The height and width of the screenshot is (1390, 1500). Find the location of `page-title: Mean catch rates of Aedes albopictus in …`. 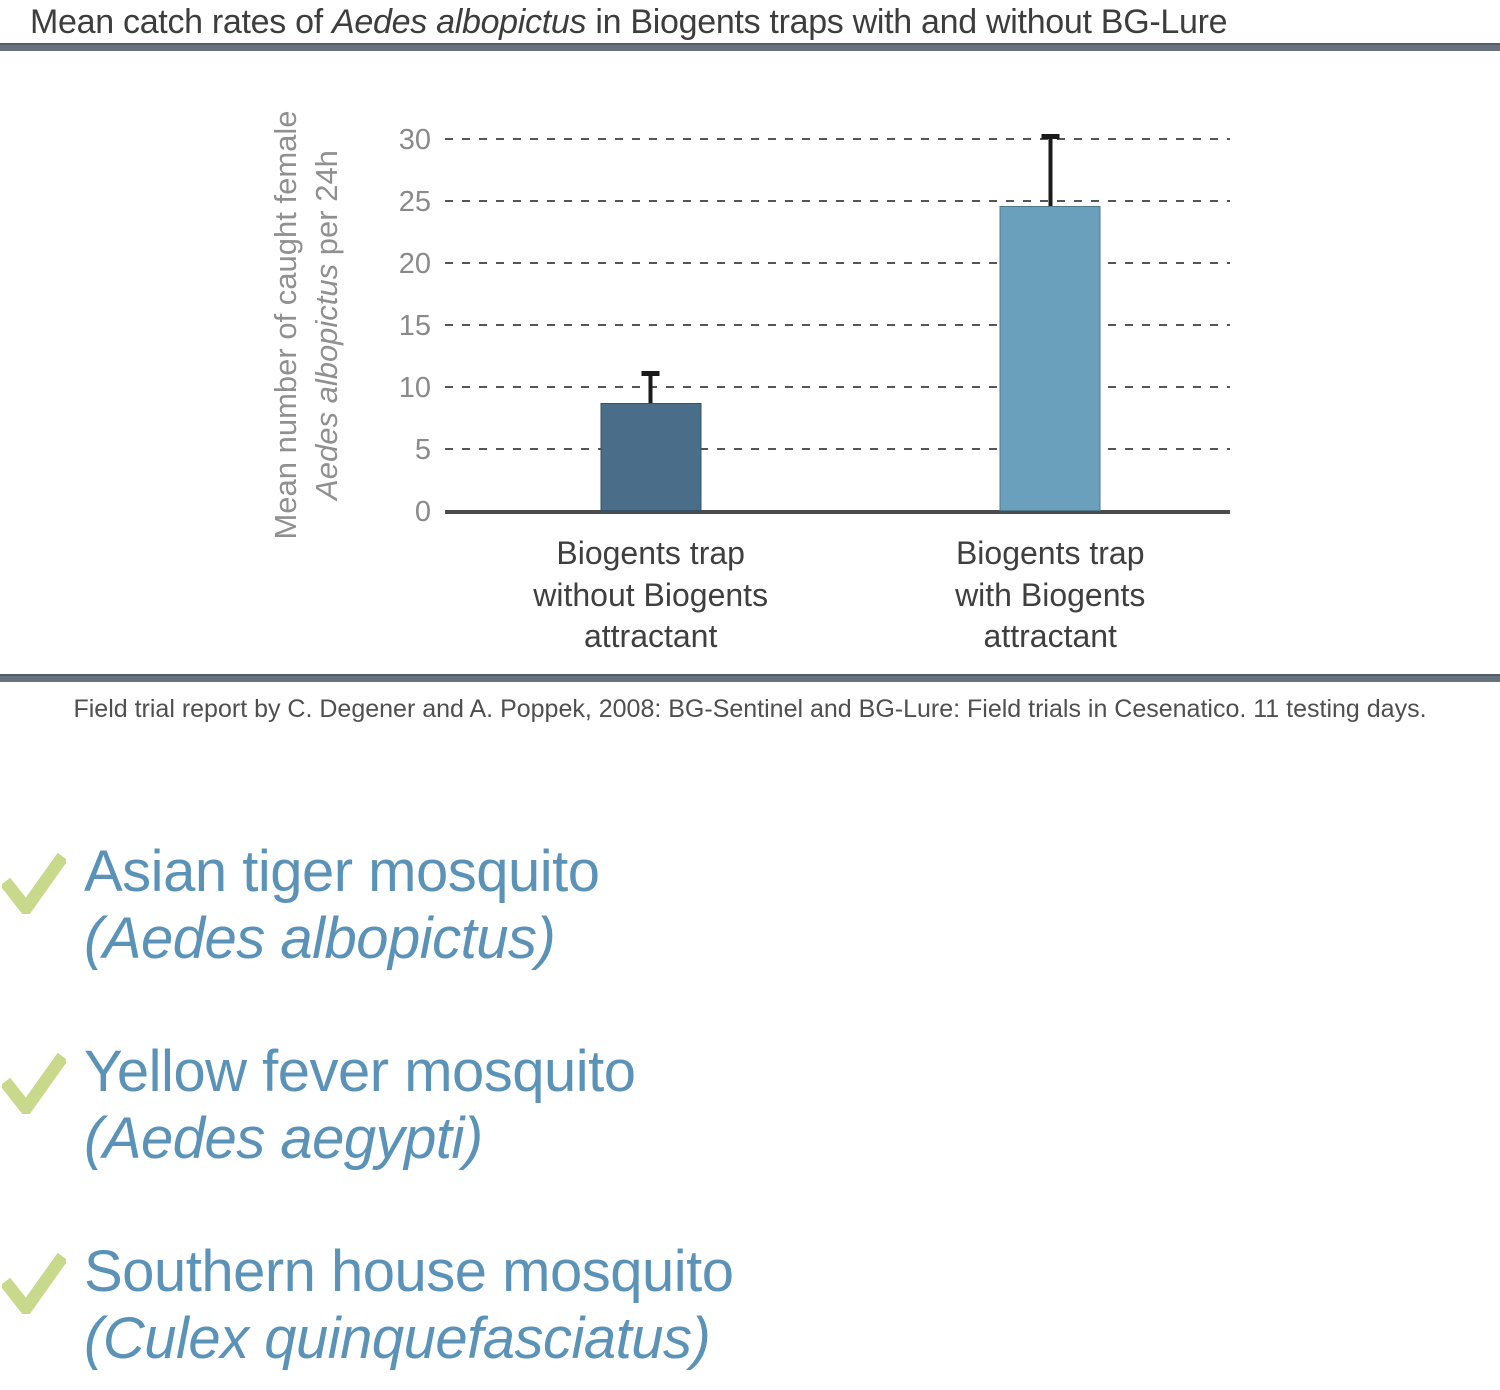

page-title: Mean catch rates of Aedes albopictus in … is located at coordinates (755, 22).